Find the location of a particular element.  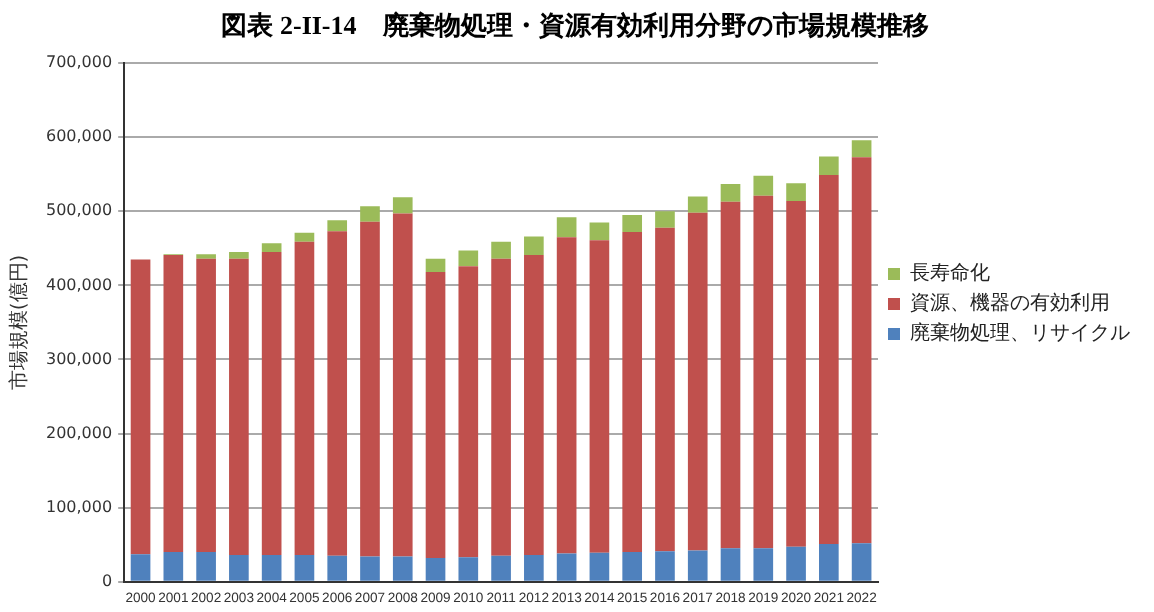

y-tick-label: 100,000 is located at coordinates (79, 506).